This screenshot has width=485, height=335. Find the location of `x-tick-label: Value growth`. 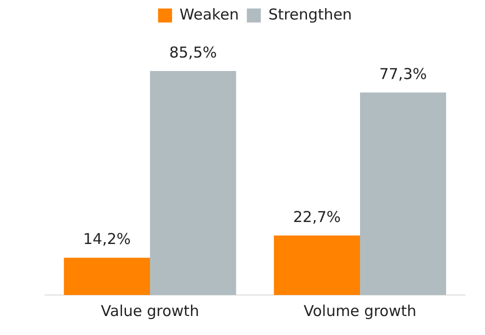

x-tick-label: Value growth is located at coordinates (150, 311).